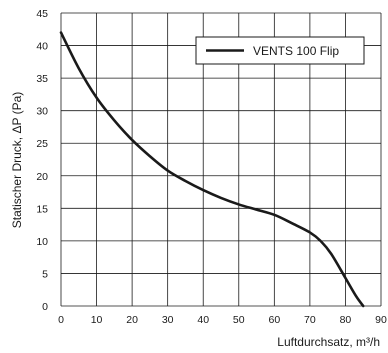  I want to click on legend: VENTS 100 Flip, so click(280, 50).